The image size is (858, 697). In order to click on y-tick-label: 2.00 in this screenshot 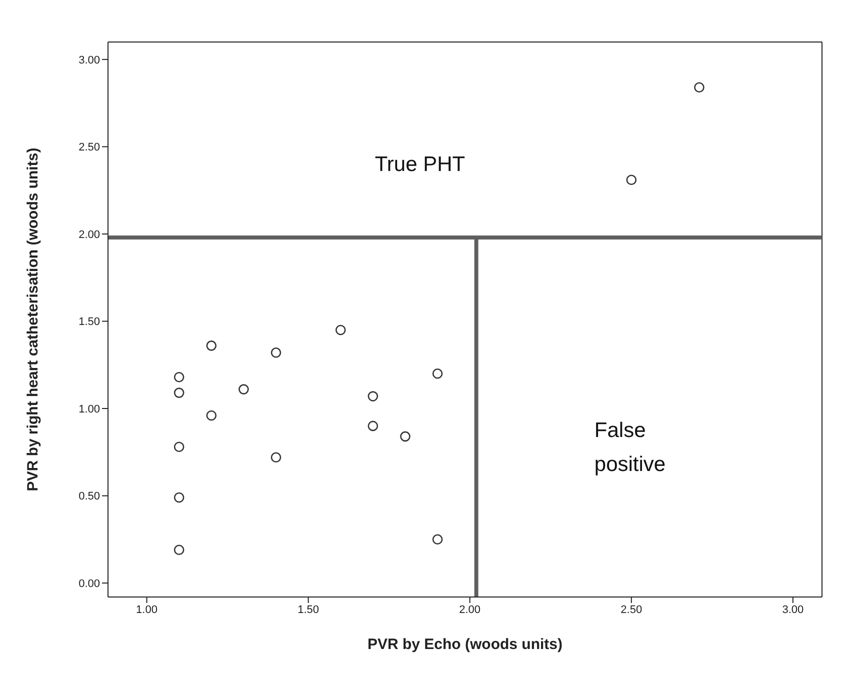, I will do `click(89, 234)`.